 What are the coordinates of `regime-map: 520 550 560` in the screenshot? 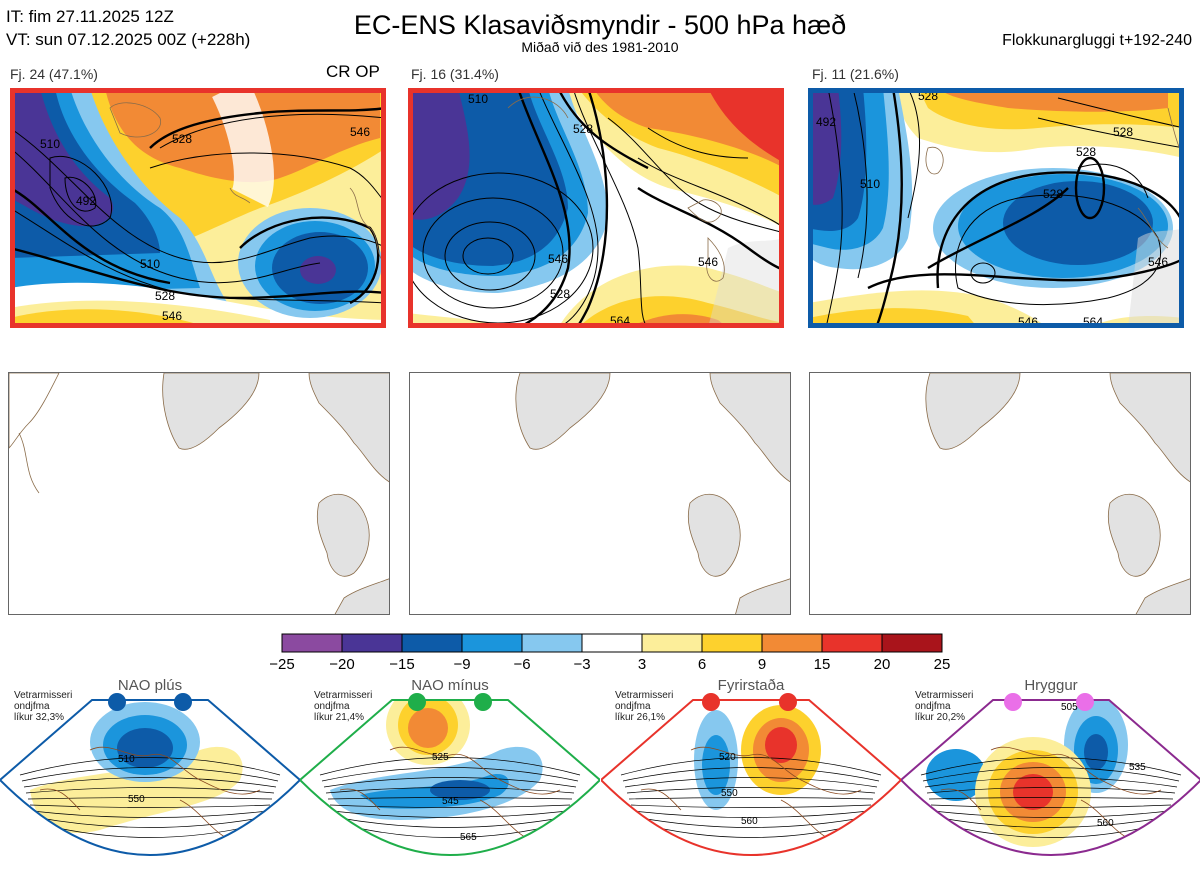 It's located at (751, 774).